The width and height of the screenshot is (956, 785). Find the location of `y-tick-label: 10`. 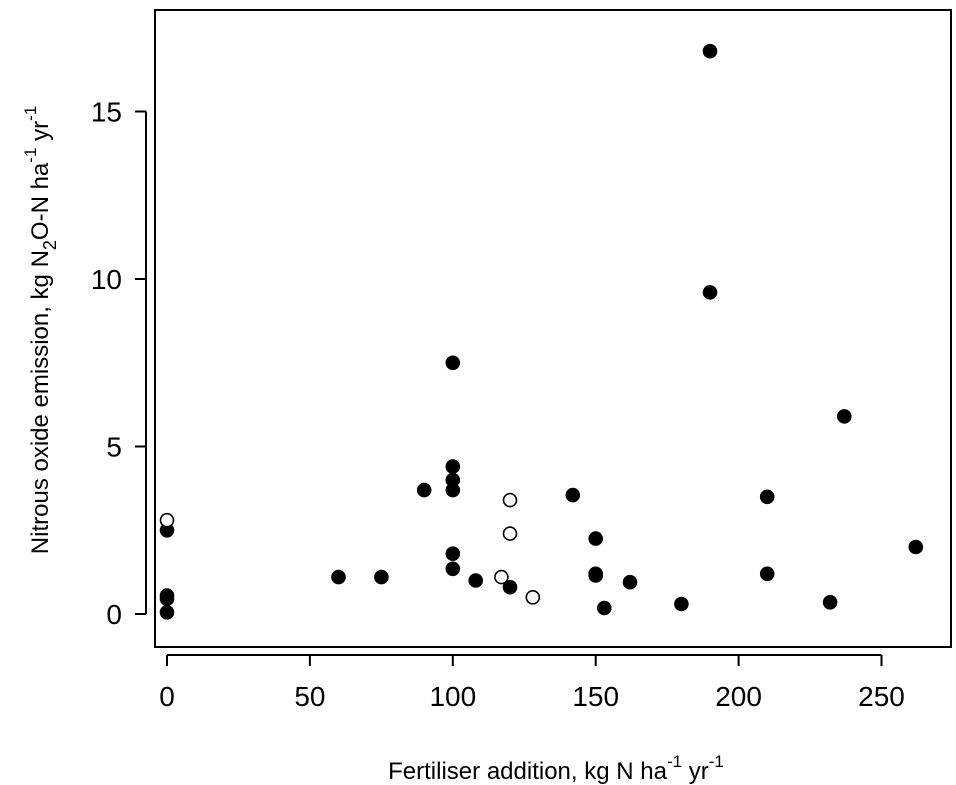

y-tick-label: 10 is located at coordinates (106, 279).